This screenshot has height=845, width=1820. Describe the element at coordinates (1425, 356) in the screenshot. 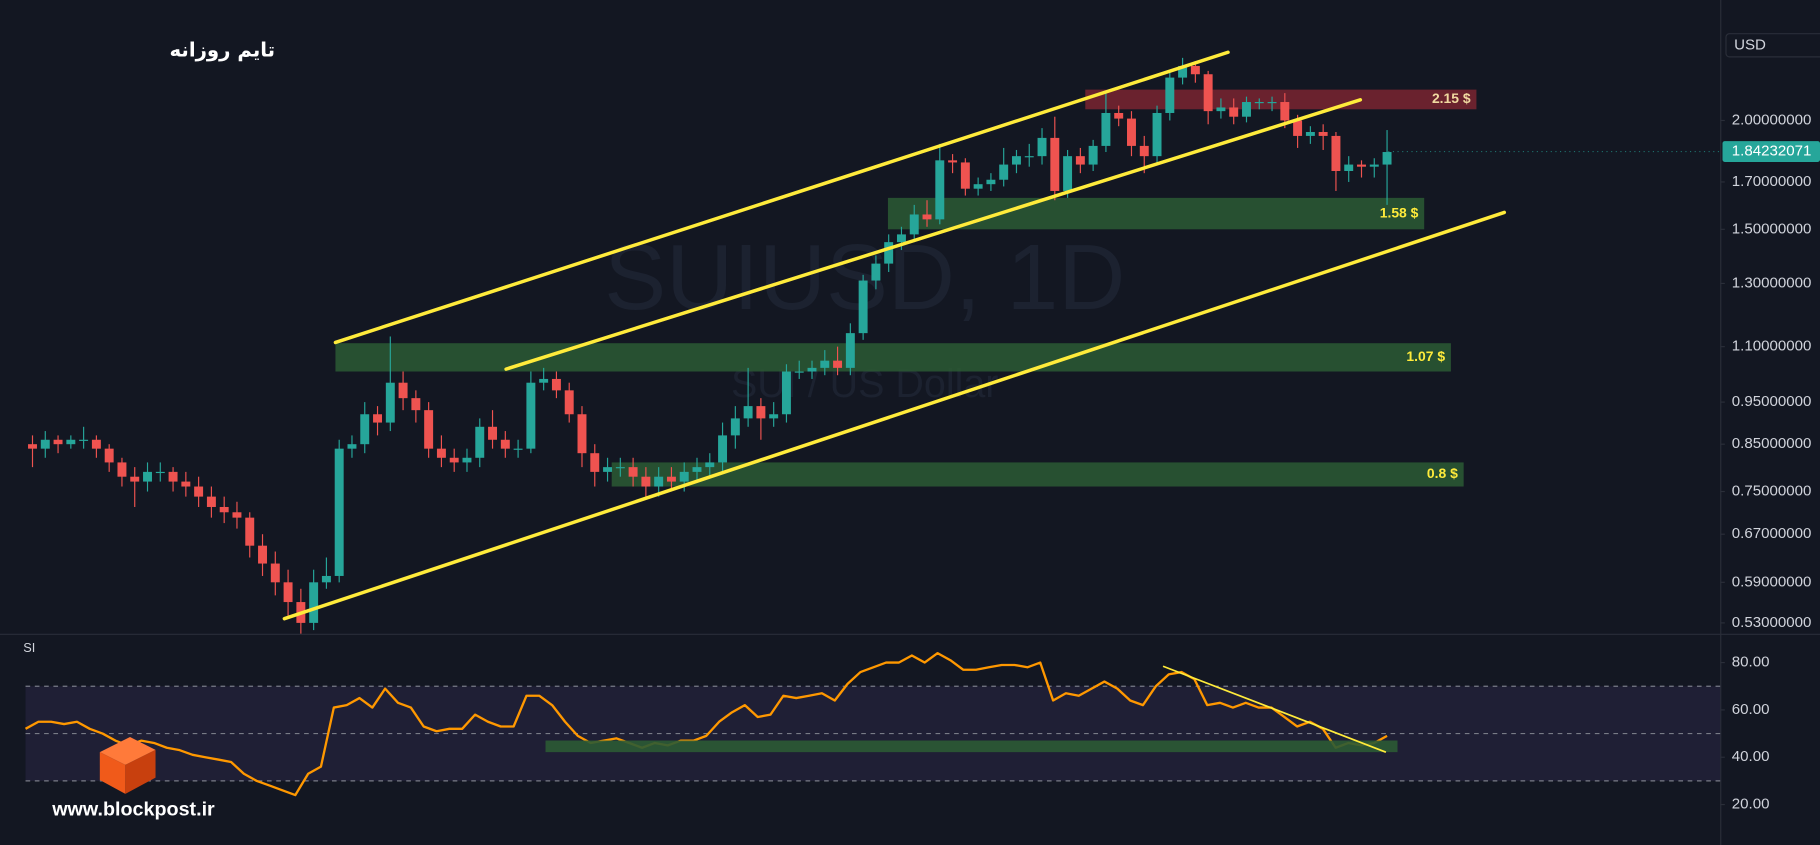

I see `zone-label: 1.07 $` at that location.